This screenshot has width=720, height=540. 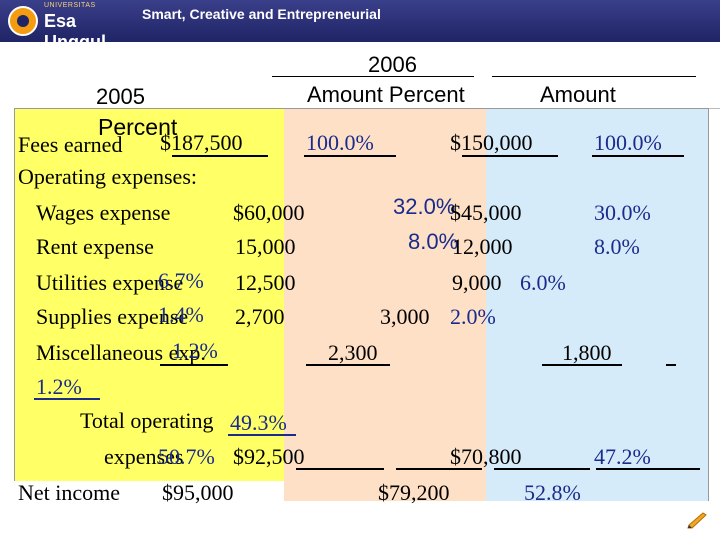 I want to click on misc-amount-2005: 1,800, so click(x=587, y=352).